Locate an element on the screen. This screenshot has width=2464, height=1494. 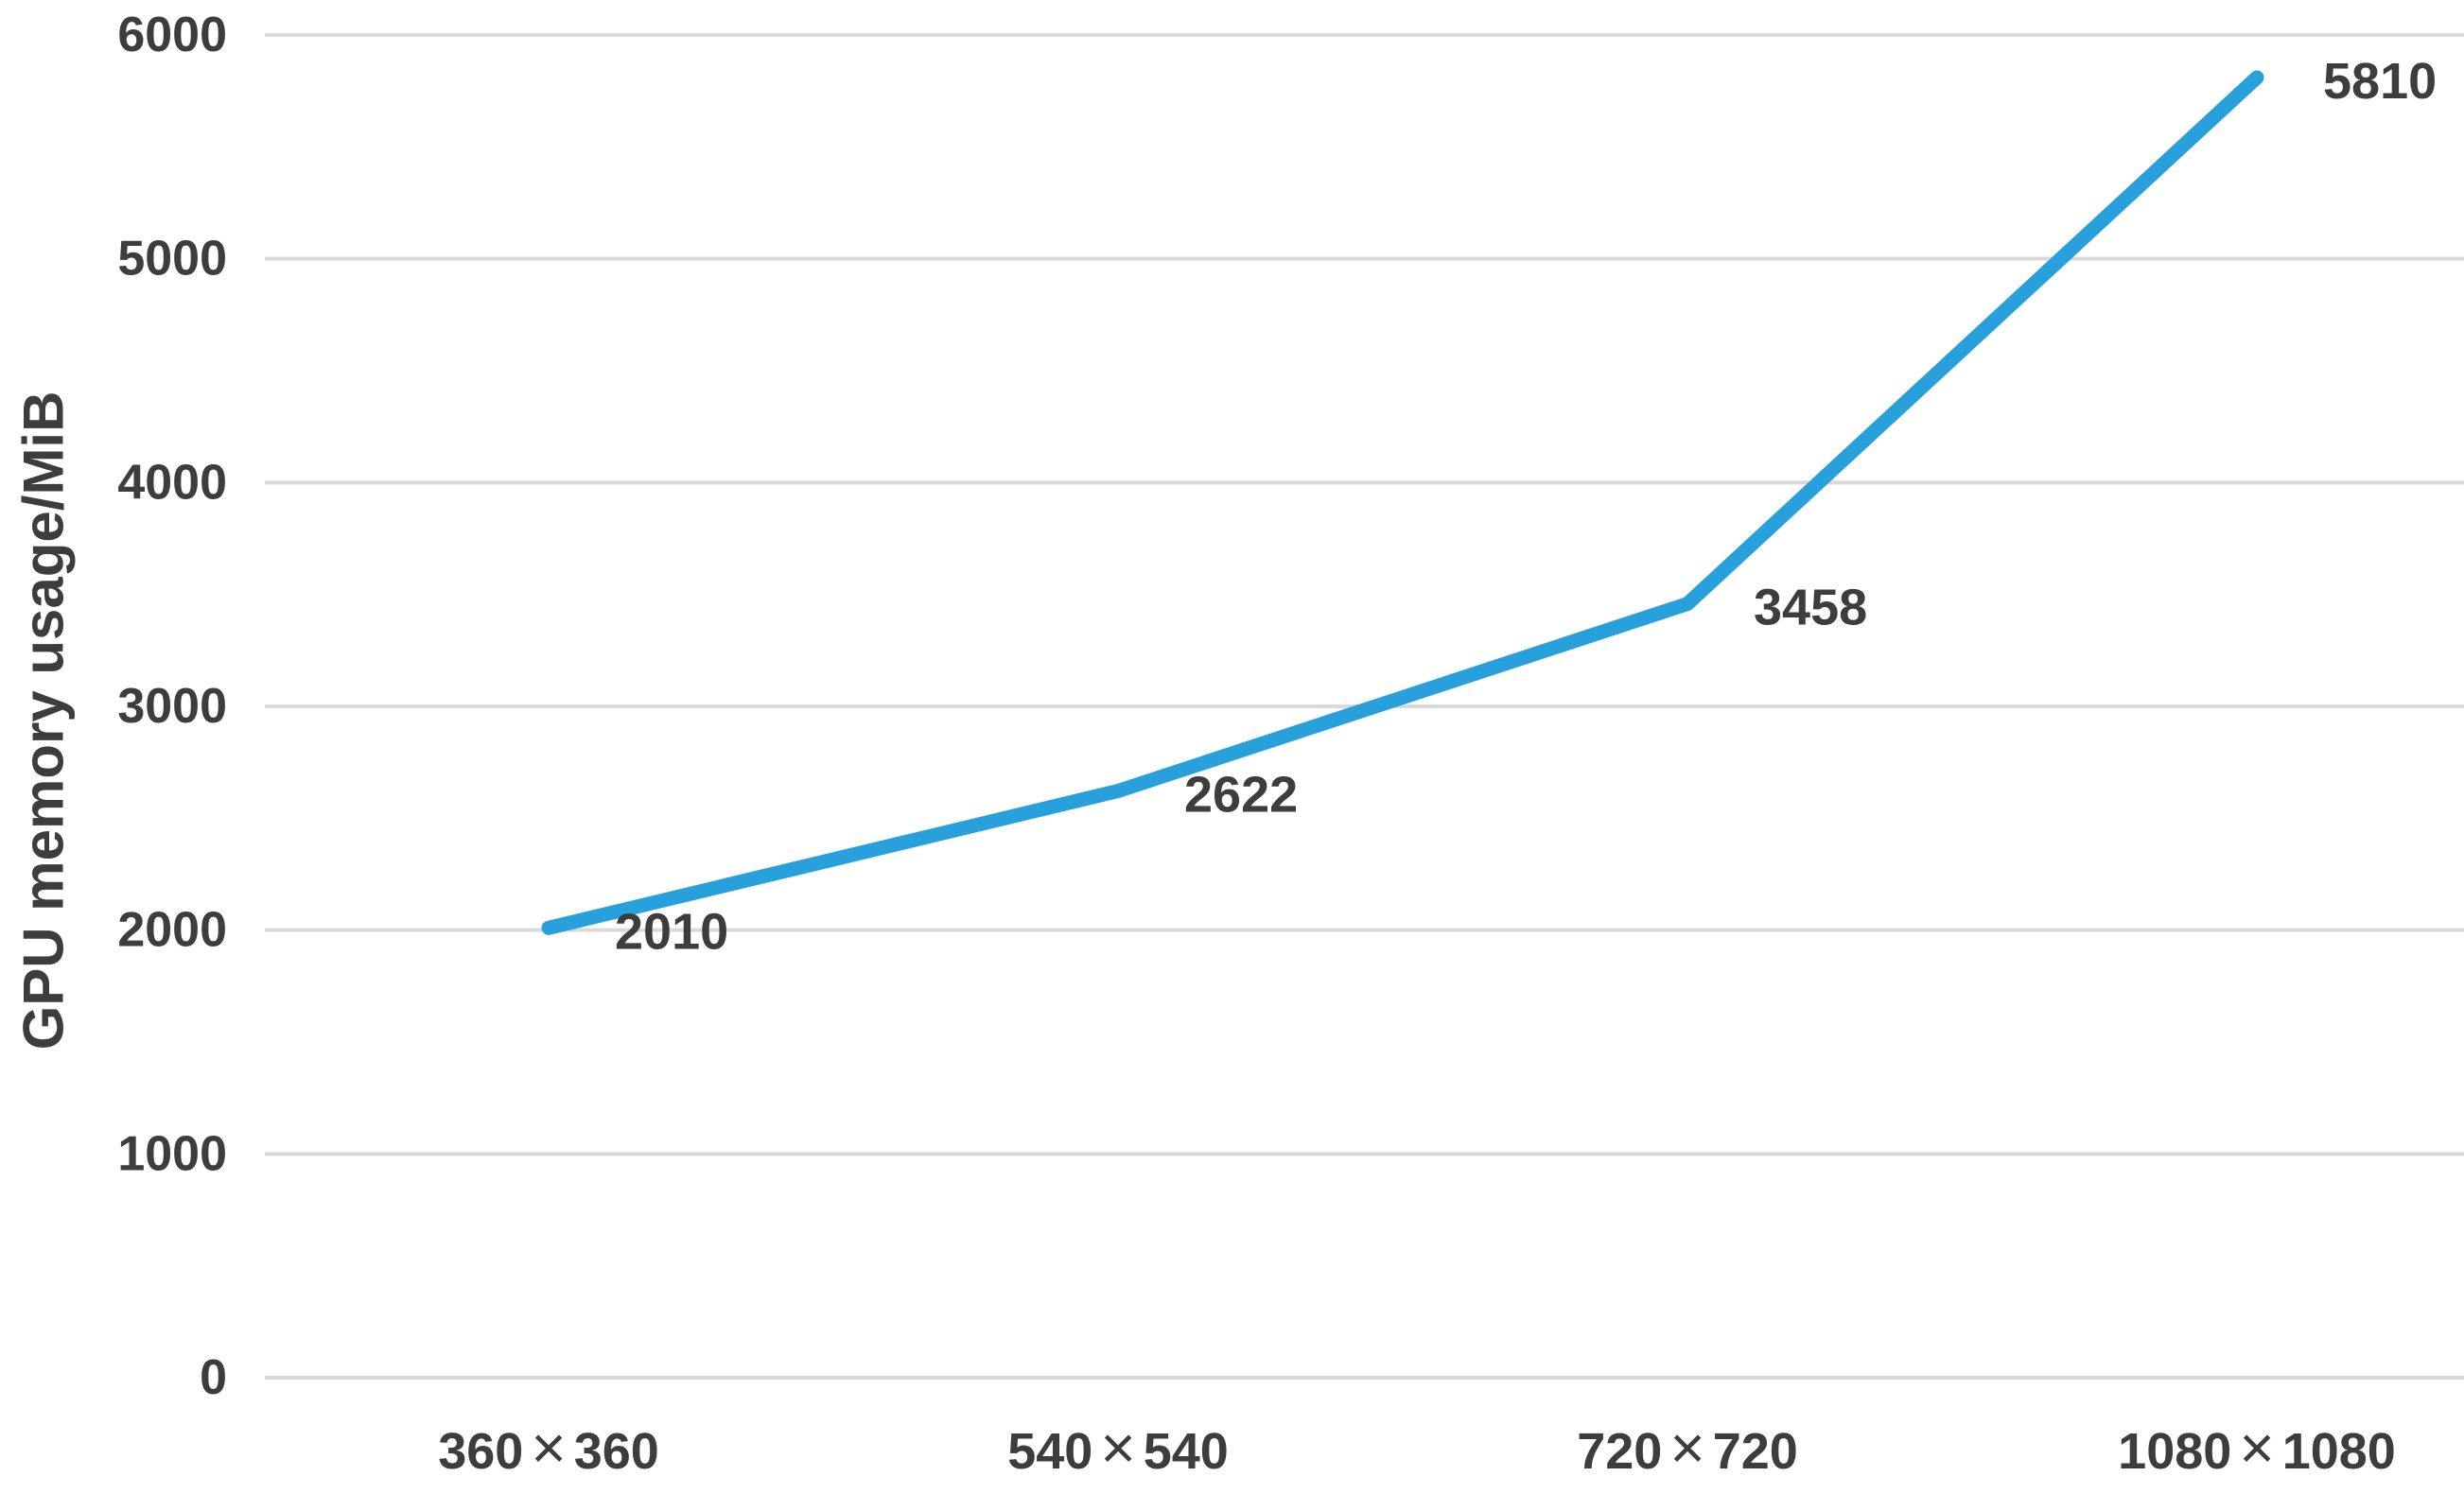
x-tick-label: 360 × 360 is located at coordinates (548, 1448).